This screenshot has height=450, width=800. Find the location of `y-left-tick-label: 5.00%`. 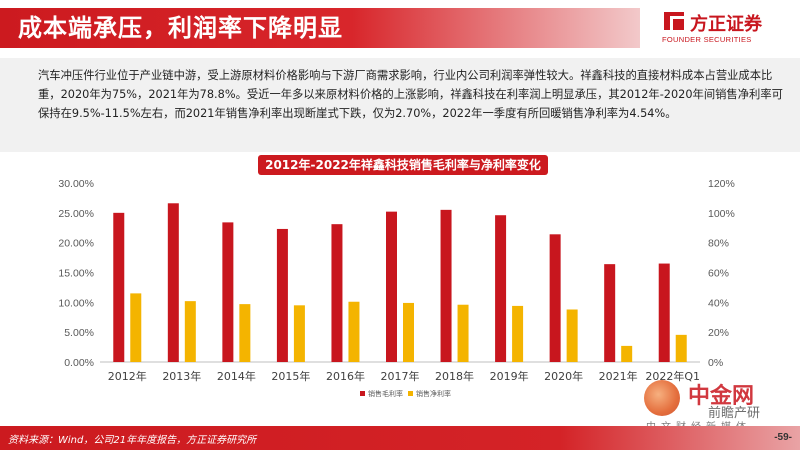

y-left-tick-label: 5.00% is located at coordinates (79, 333).